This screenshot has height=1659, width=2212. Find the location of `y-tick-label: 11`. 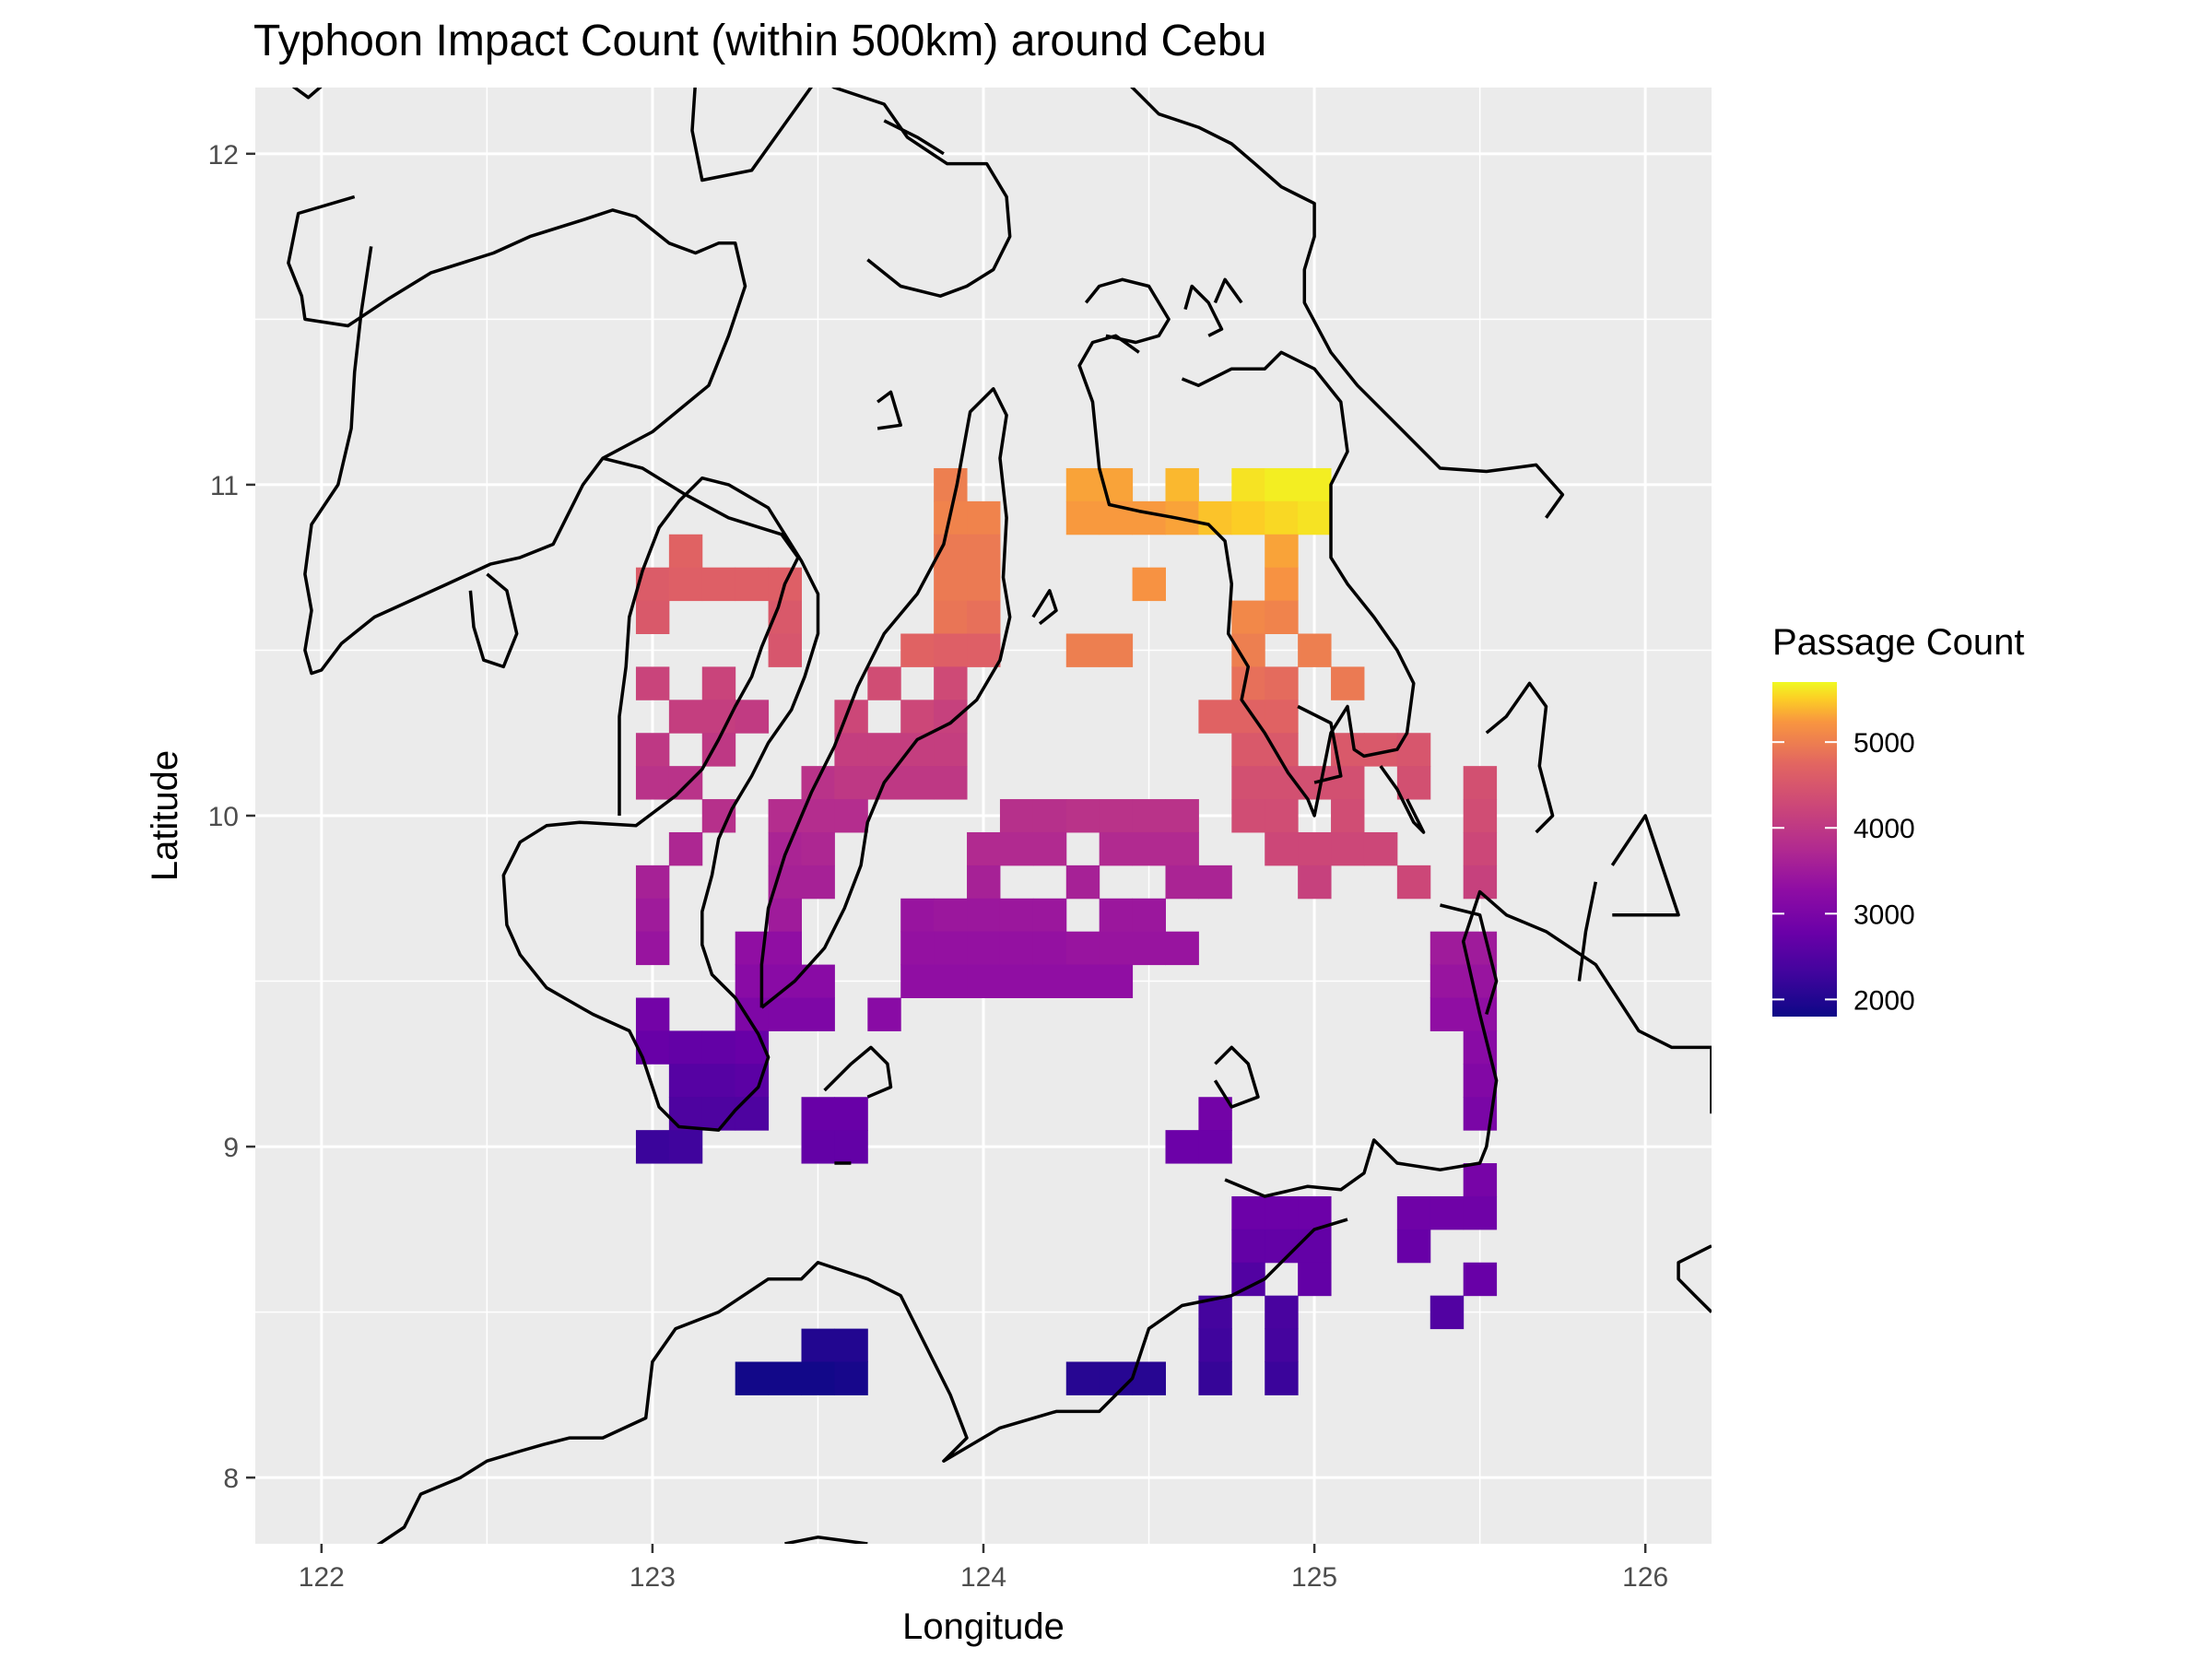

y-tick-label: 11 is located at coordinates (224, 486).